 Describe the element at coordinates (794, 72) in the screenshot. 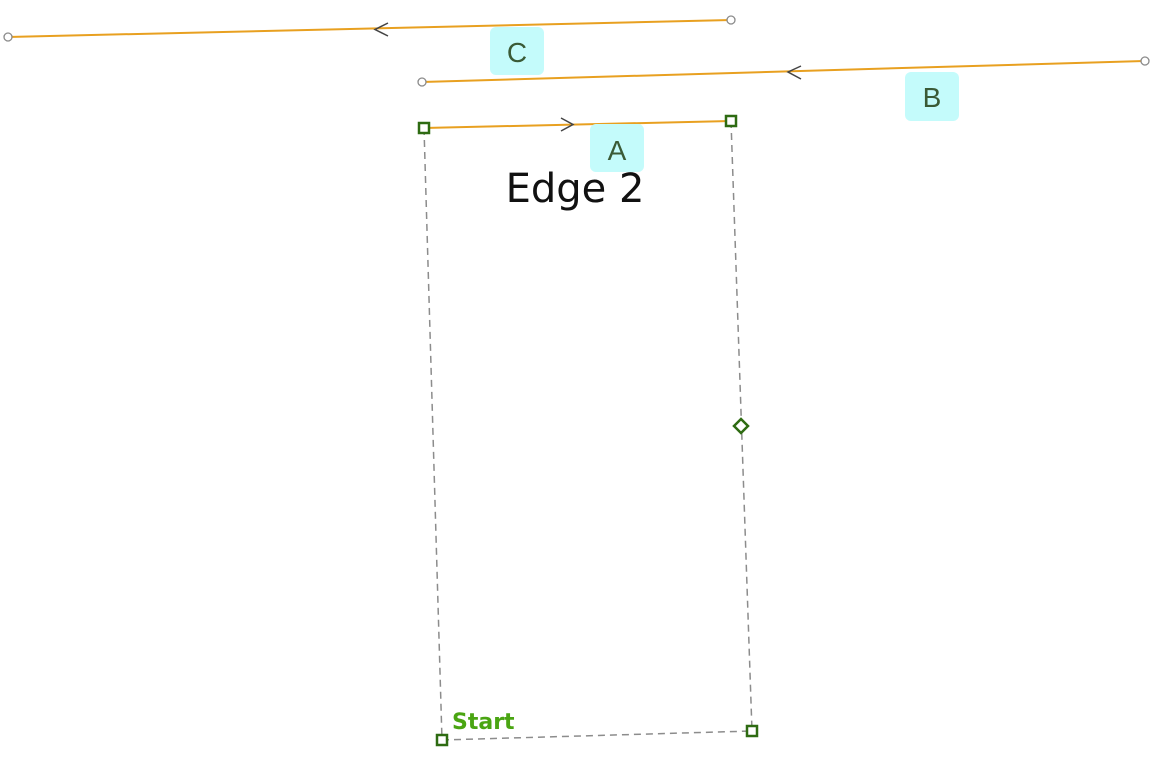

I see `segment-b-arrow` at that location.